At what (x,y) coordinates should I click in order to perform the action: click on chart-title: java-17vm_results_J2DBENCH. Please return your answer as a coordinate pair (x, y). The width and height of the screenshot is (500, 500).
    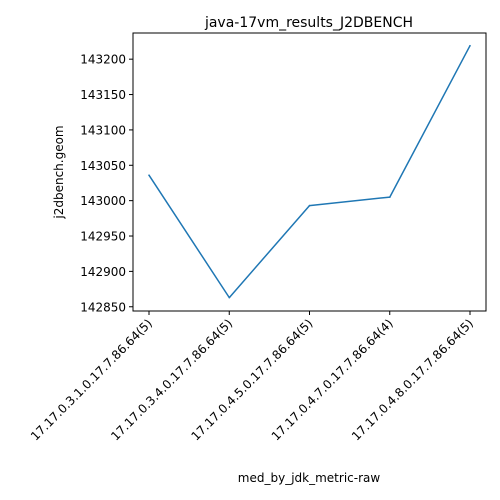
    Looking at the image, I should click on (308, 23).